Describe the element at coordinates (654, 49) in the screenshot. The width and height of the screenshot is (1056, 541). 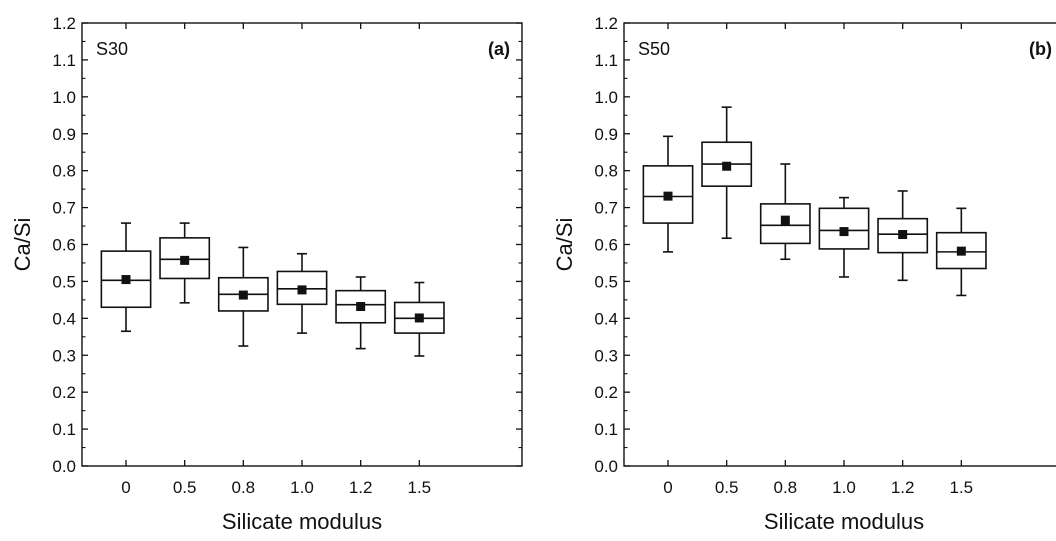
I see `series-annotation: S50` at that location.